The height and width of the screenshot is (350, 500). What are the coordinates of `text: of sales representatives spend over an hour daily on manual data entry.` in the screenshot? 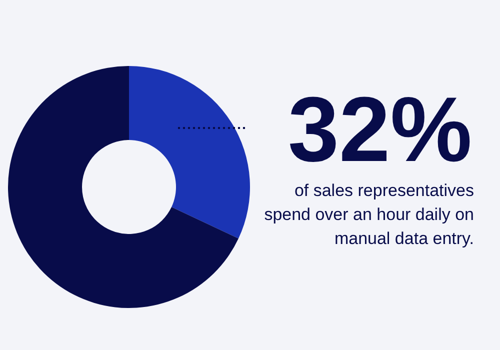 It's located at (369, 214).